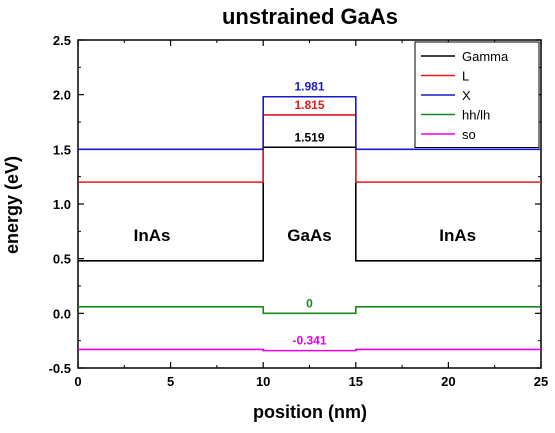 The width and height of the screenshot is (555, 433). I want to click on legend-entry: X, so click(466, 95).